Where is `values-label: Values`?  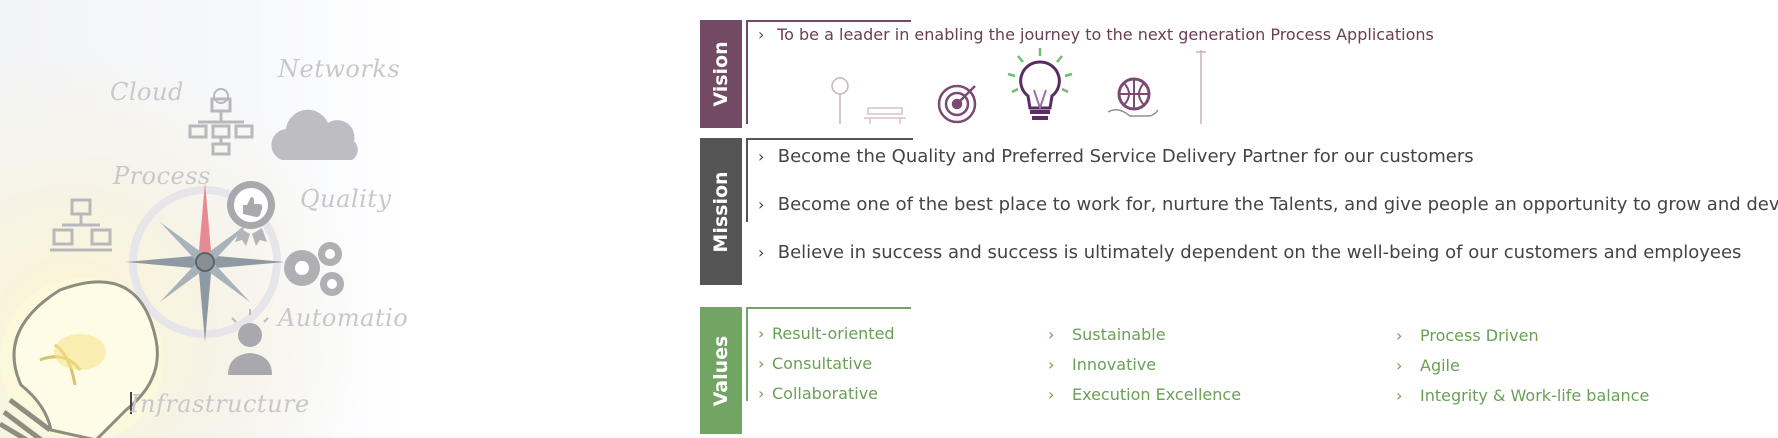
values-label: Values is located at coordinates (721, 370).